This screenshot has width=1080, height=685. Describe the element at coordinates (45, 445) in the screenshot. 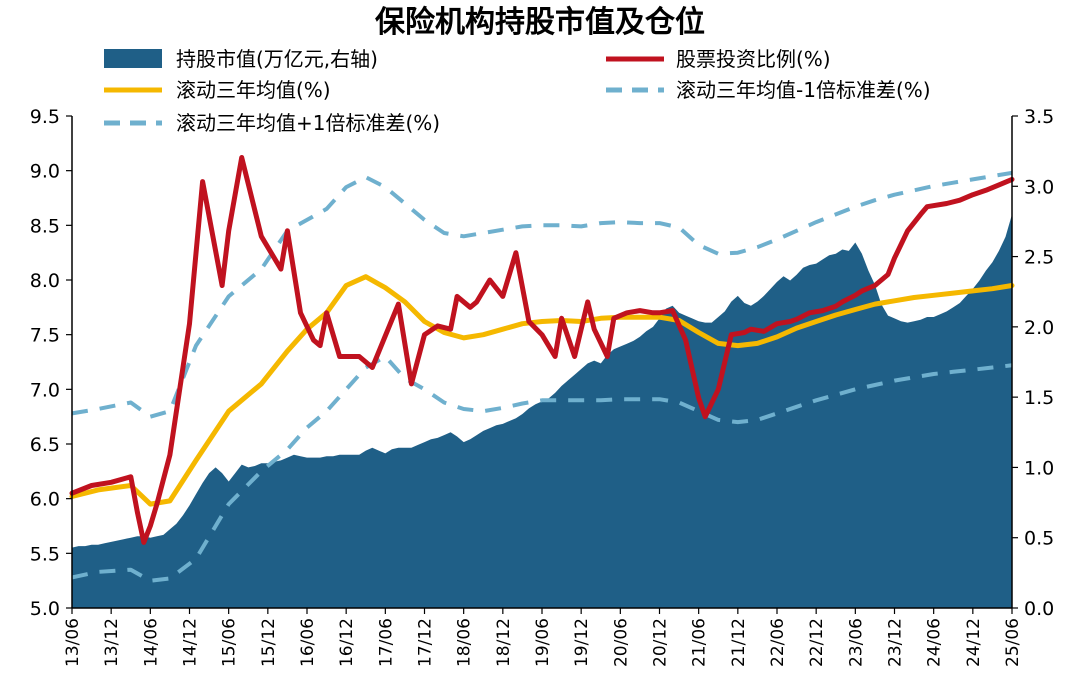

I see `left-tick-label: 6.5` at that location.